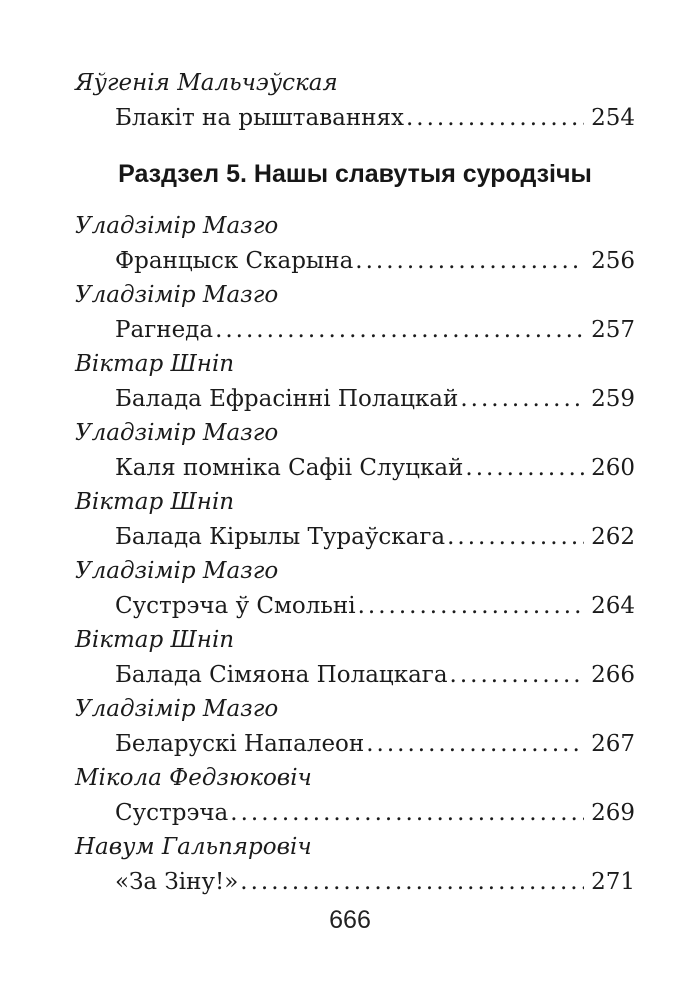  What do you see at coordinates (287, 398) in the screenshot?
I see `toc-entry-title: Балада Ефрасінні Полацкай` at bounding box center [287, 398].